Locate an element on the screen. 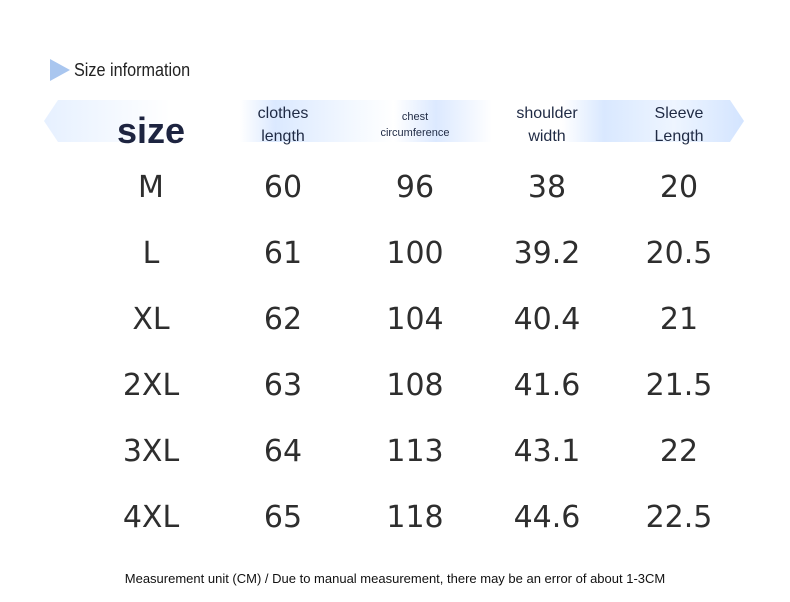 This screenshot has height=602, width=790. chest-cell: 104 is located at coordinates (415, 319).